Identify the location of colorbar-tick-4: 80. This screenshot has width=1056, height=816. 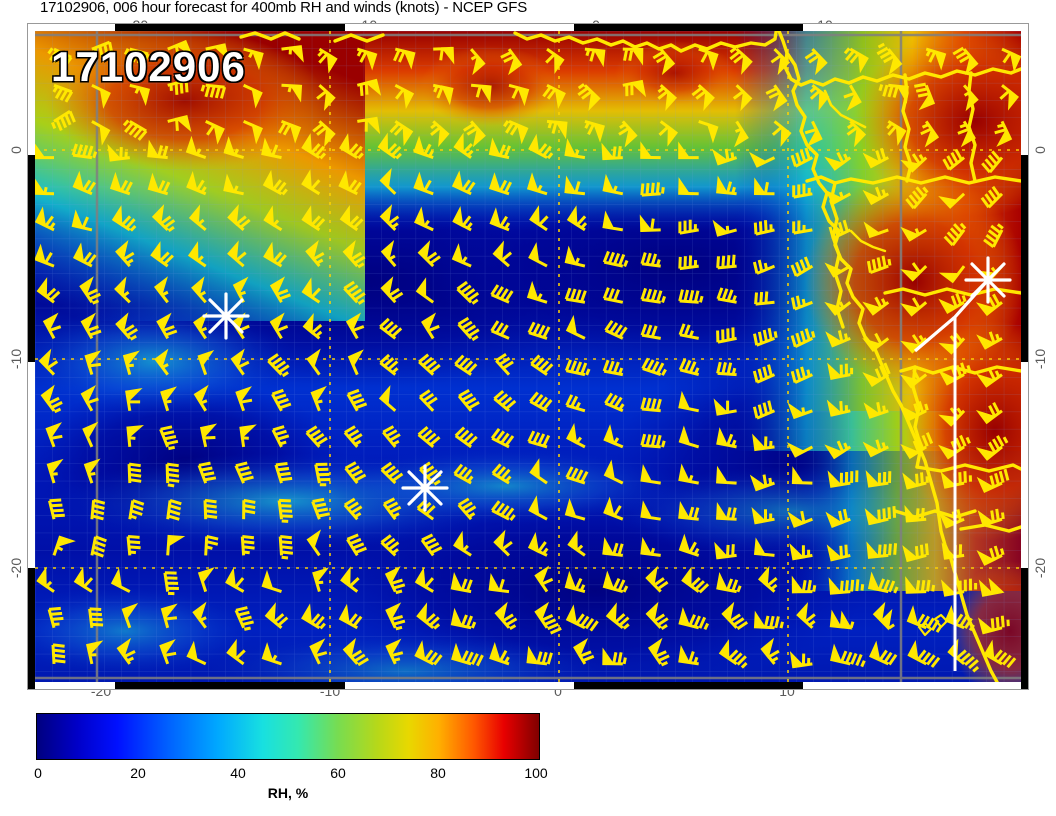
(438, 773).